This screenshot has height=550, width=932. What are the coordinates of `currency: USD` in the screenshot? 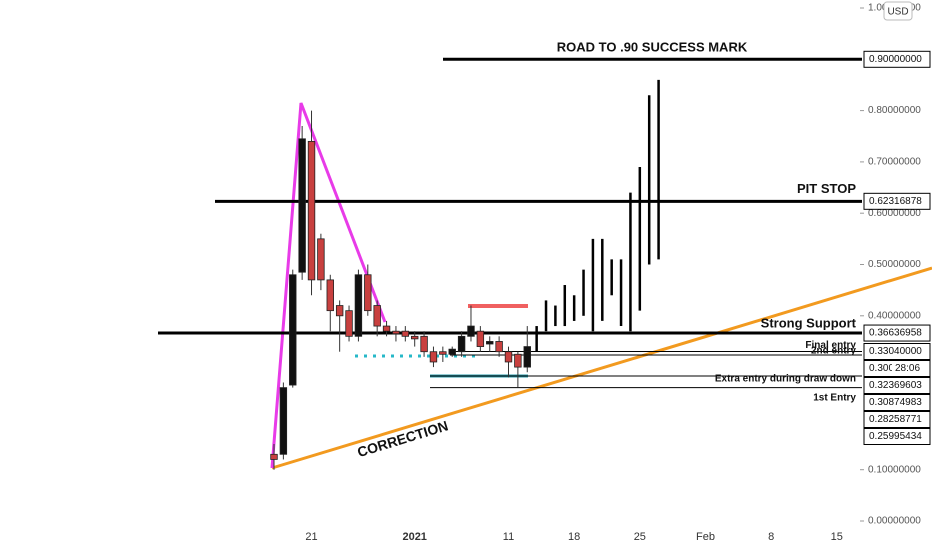 It's located at (897, 12).